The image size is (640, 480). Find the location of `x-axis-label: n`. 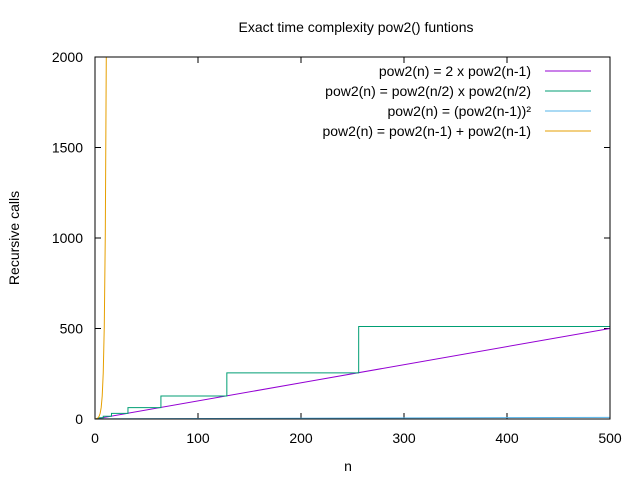

x-axis-label: n is located at coordinates (348, 466).